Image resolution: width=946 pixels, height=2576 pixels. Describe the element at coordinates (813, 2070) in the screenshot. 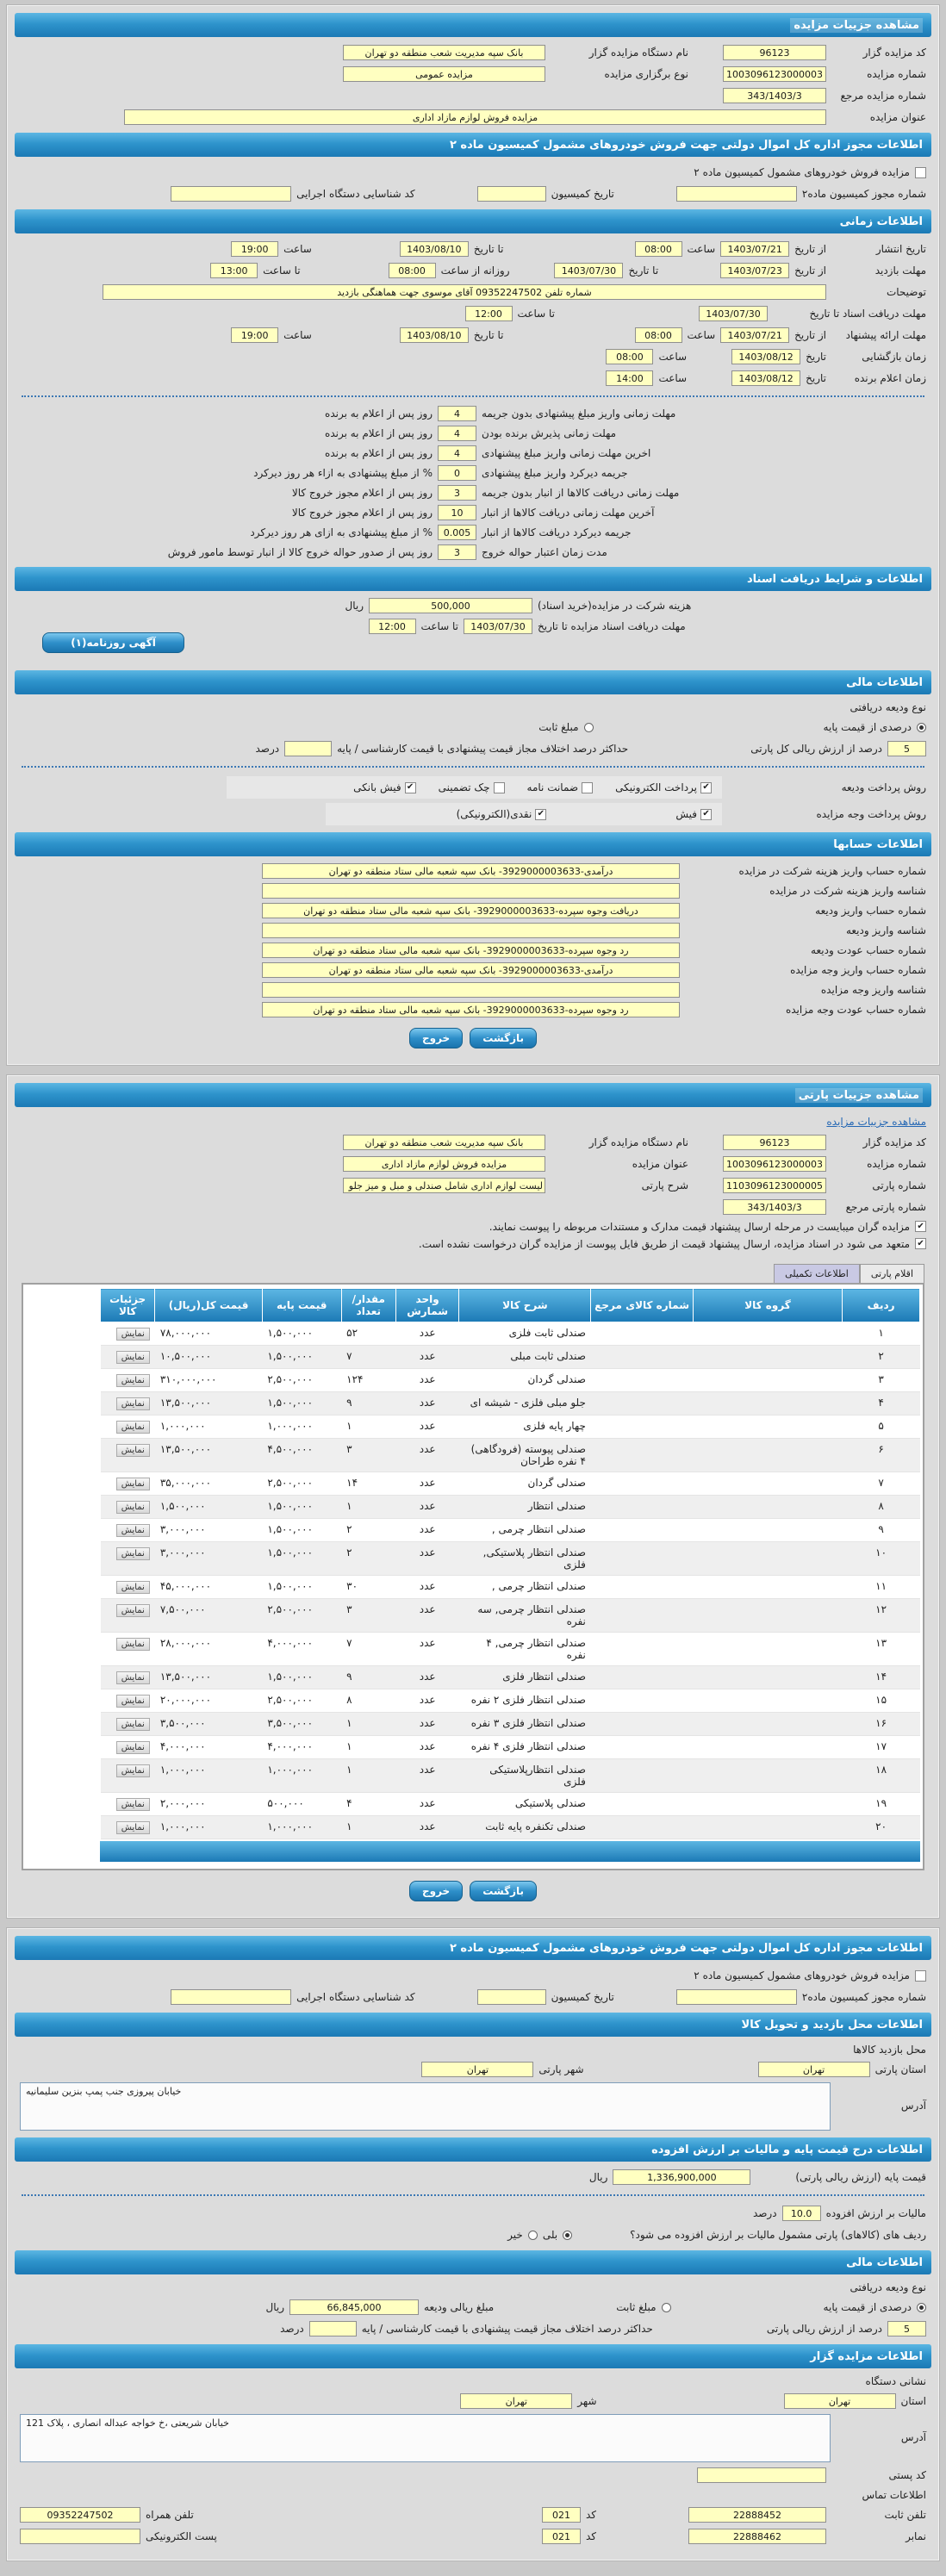

I see `party-province-field` at that location.